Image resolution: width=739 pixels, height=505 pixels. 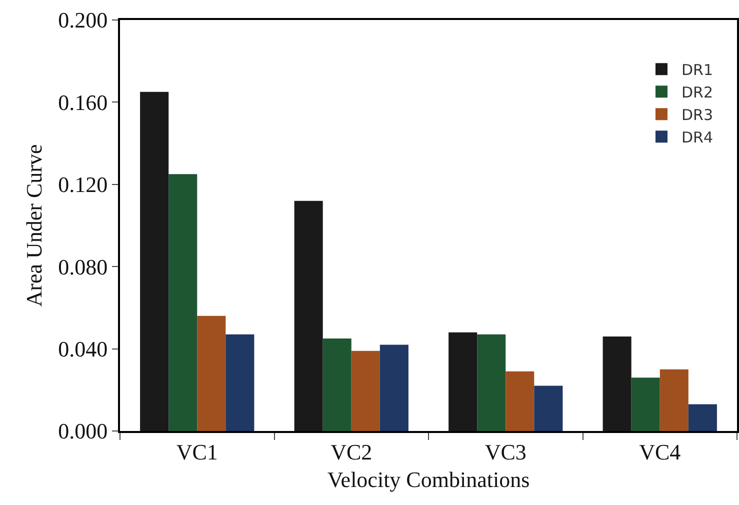 I want to click on x-tick-label: VC4, so click(x=660, y=451).